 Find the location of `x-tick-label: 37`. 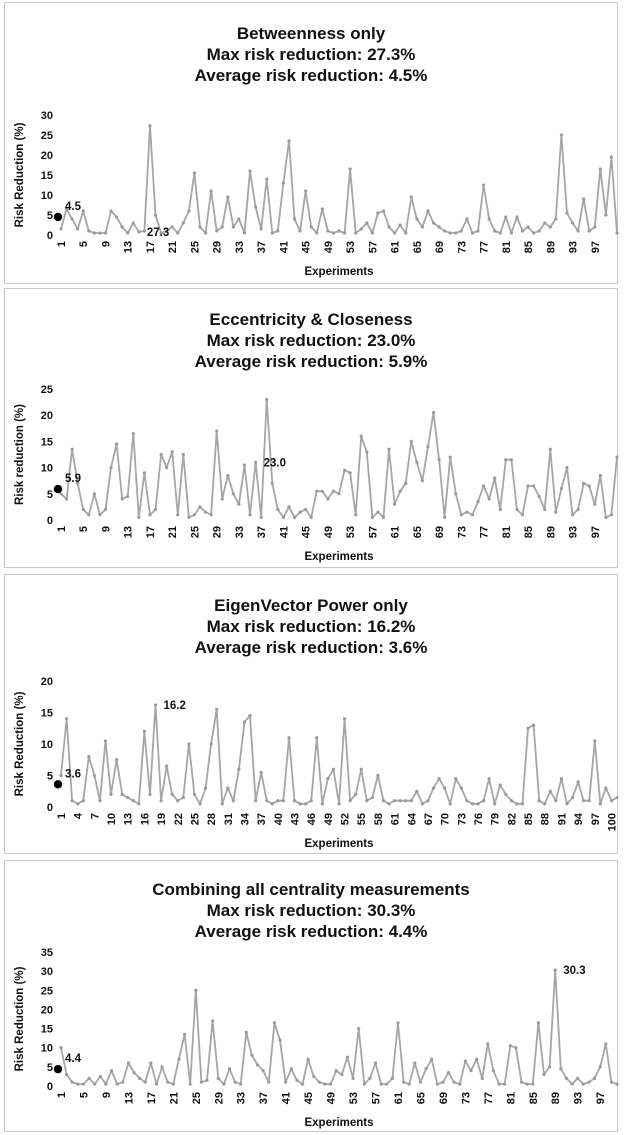

x-tick-label: 37 is located at coordinates (262, 819).